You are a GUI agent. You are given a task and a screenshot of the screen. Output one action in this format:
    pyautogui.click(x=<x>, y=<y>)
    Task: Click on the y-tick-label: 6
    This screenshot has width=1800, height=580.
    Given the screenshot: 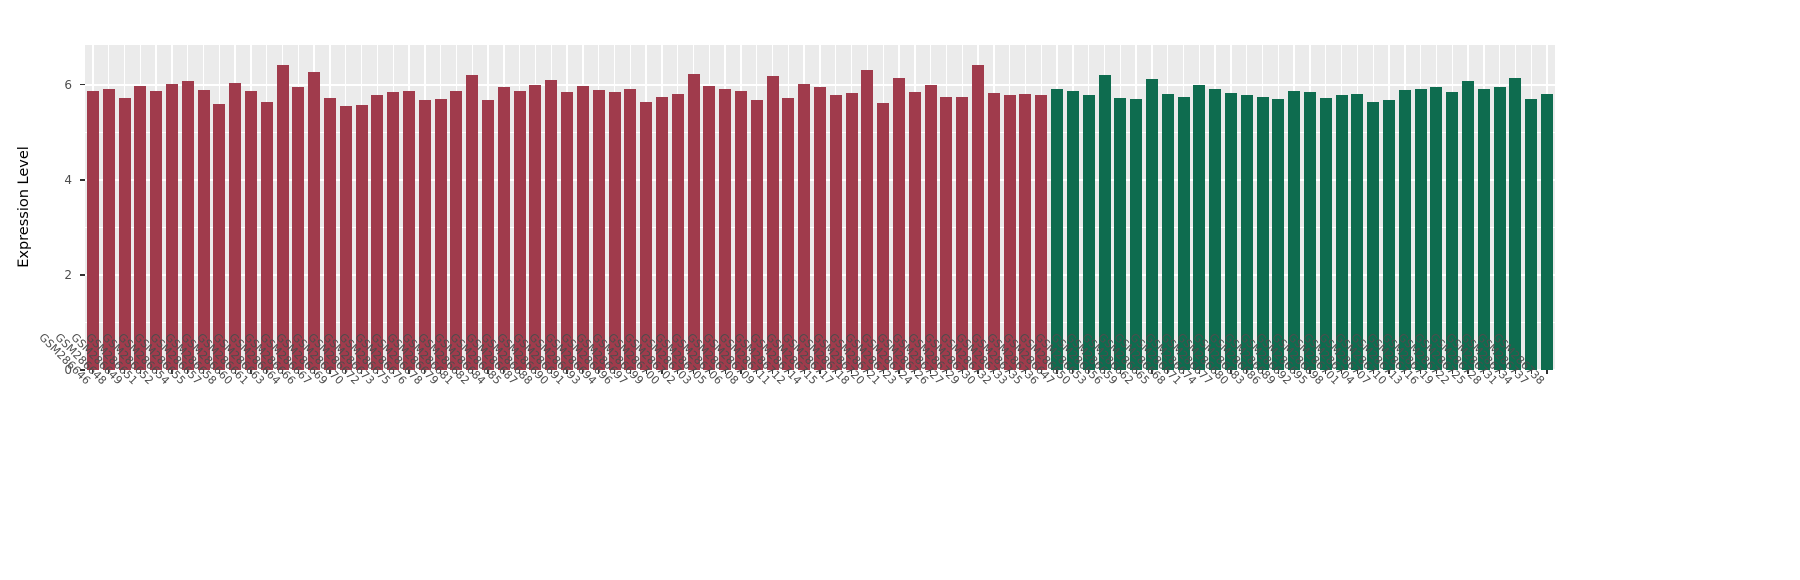 What is the action you would take?
    pyautogui.click(x=68, y=84)
    